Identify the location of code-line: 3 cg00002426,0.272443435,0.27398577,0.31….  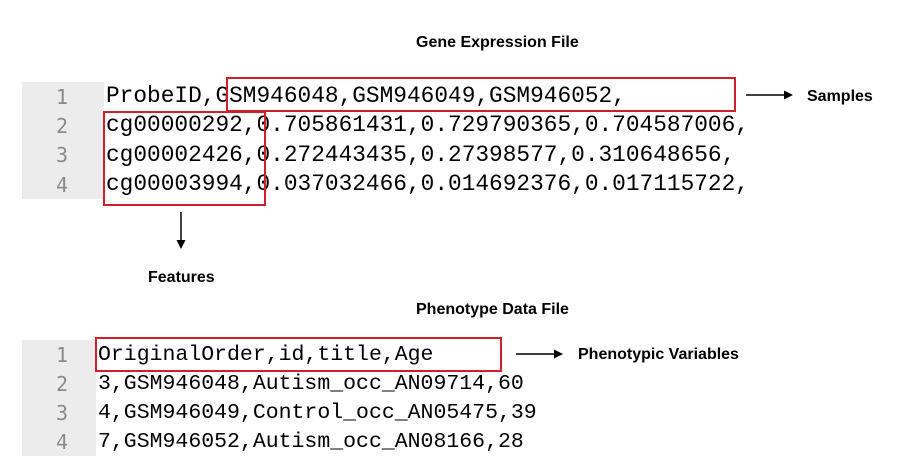
(385, 155).